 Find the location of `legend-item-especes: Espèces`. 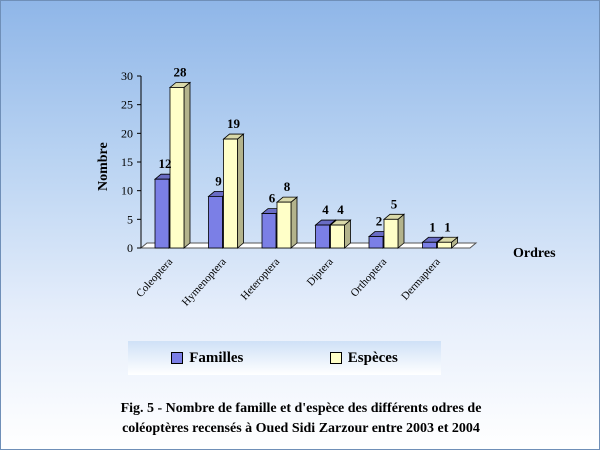

legend-item-especes: Espèces is located at coordinates (363, 358).